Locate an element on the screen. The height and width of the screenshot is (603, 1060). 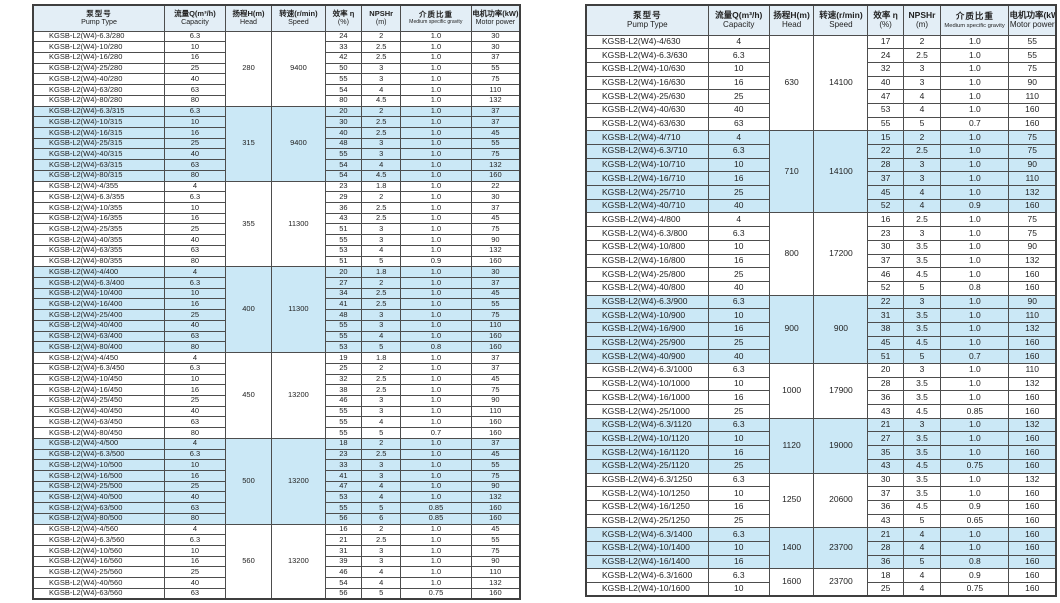
pump-type-cell: KGSB-L2(W4)-16/710 is located at coordinates (647, 179).